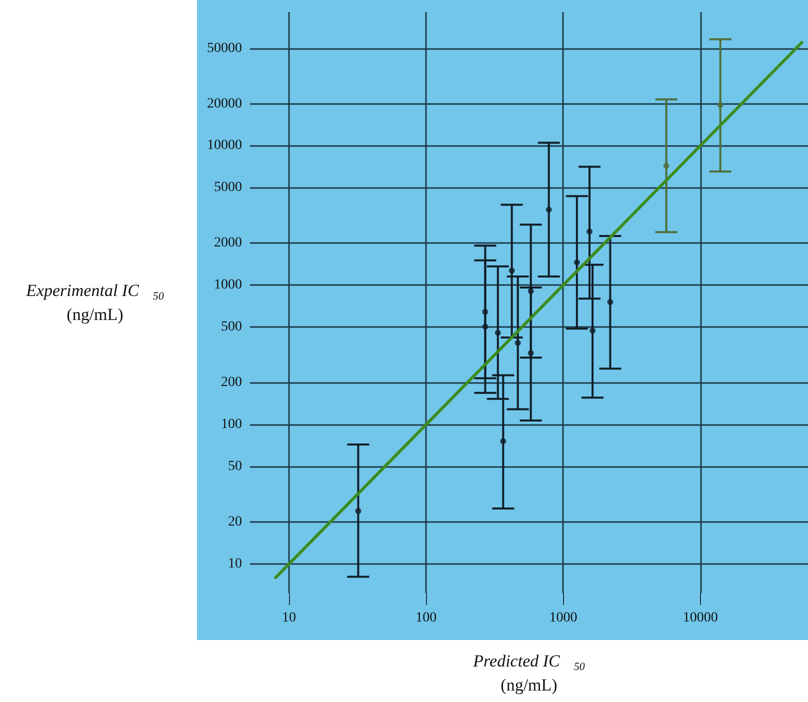 This screenshot has width=808, height=702. I want to click on y-tick-label: 20, so click(235, 522).